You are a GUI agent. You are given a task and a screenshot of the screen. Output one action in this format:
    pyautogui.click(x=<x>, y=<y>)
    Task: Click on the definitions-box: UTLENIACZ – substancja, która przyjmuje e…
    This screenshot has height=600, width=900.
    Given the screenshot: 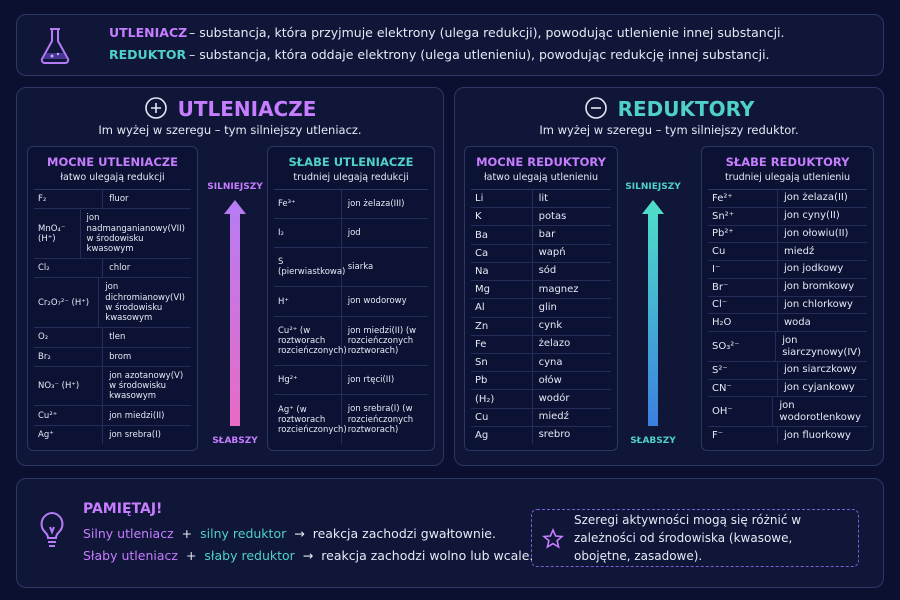 What is the action you would take?
    pyautogui.click(x=450, y=45)
    